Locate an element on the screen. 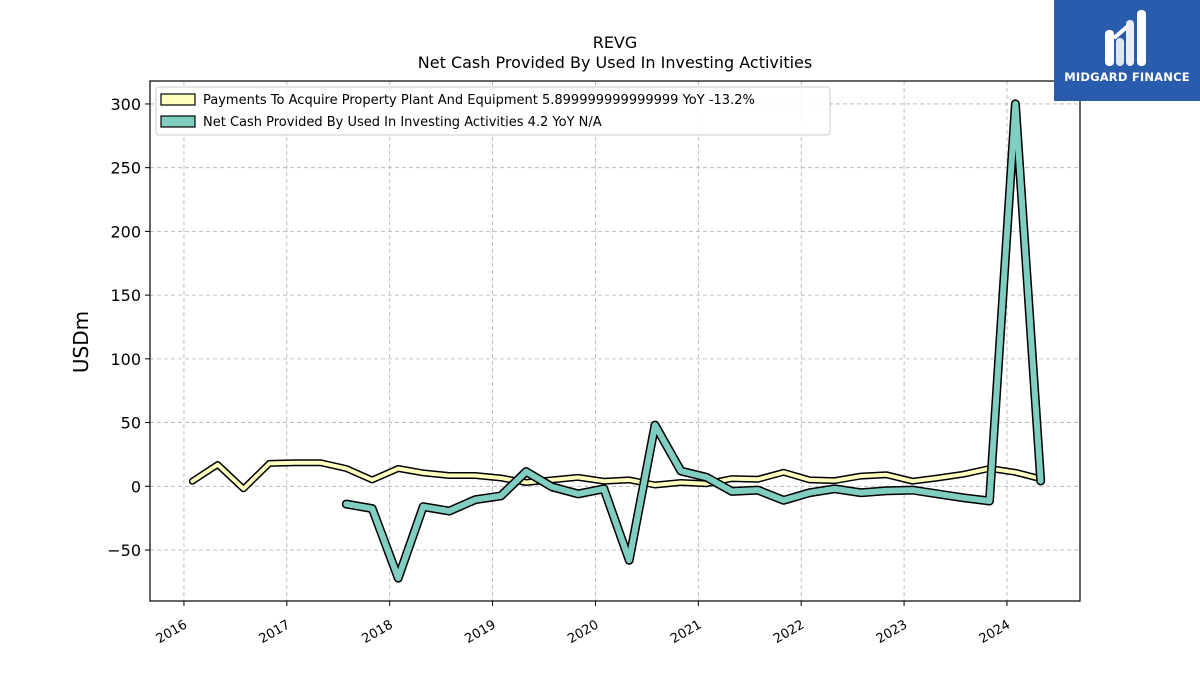 This screenshot has width=1200, height=675. x-tick-label: 2019 is located at coordinates (480, 632).